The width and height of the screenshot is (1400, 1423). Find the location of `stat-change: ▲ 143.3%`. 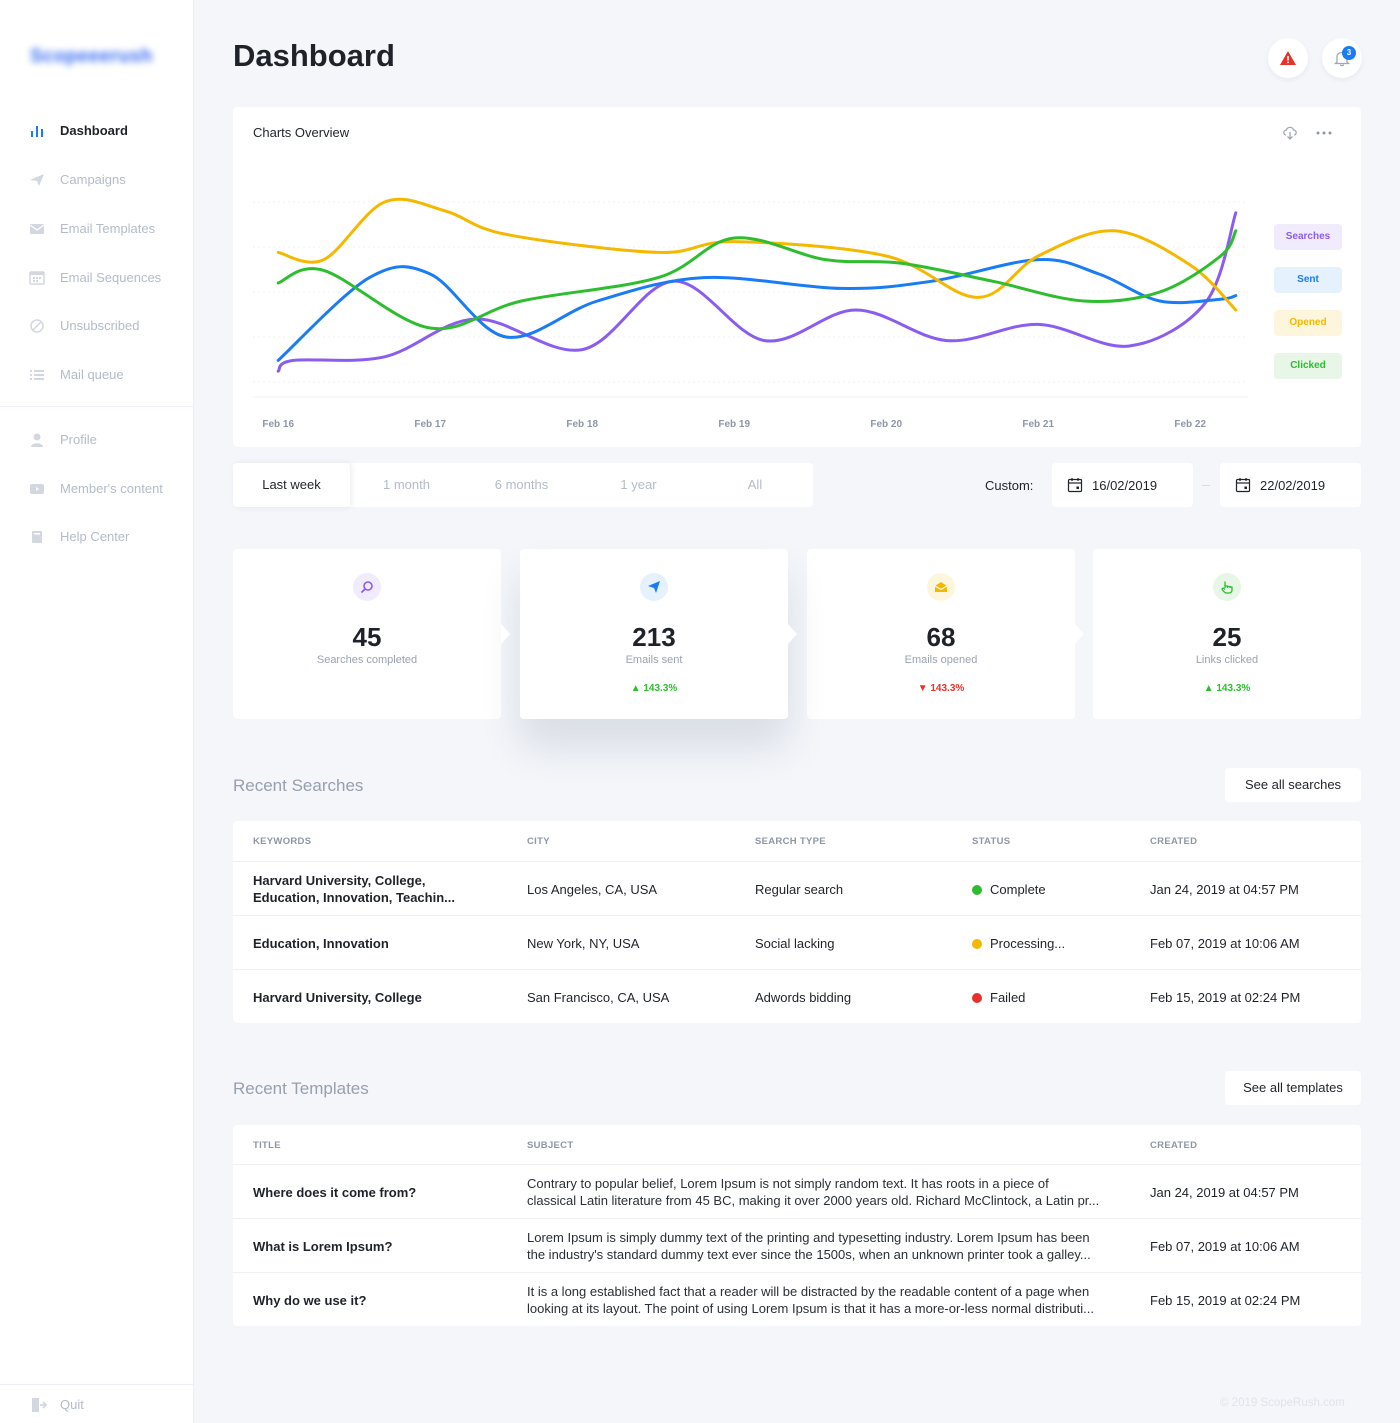

stat-change: ▲ 143.3% is located at coordinates (1227, 688).